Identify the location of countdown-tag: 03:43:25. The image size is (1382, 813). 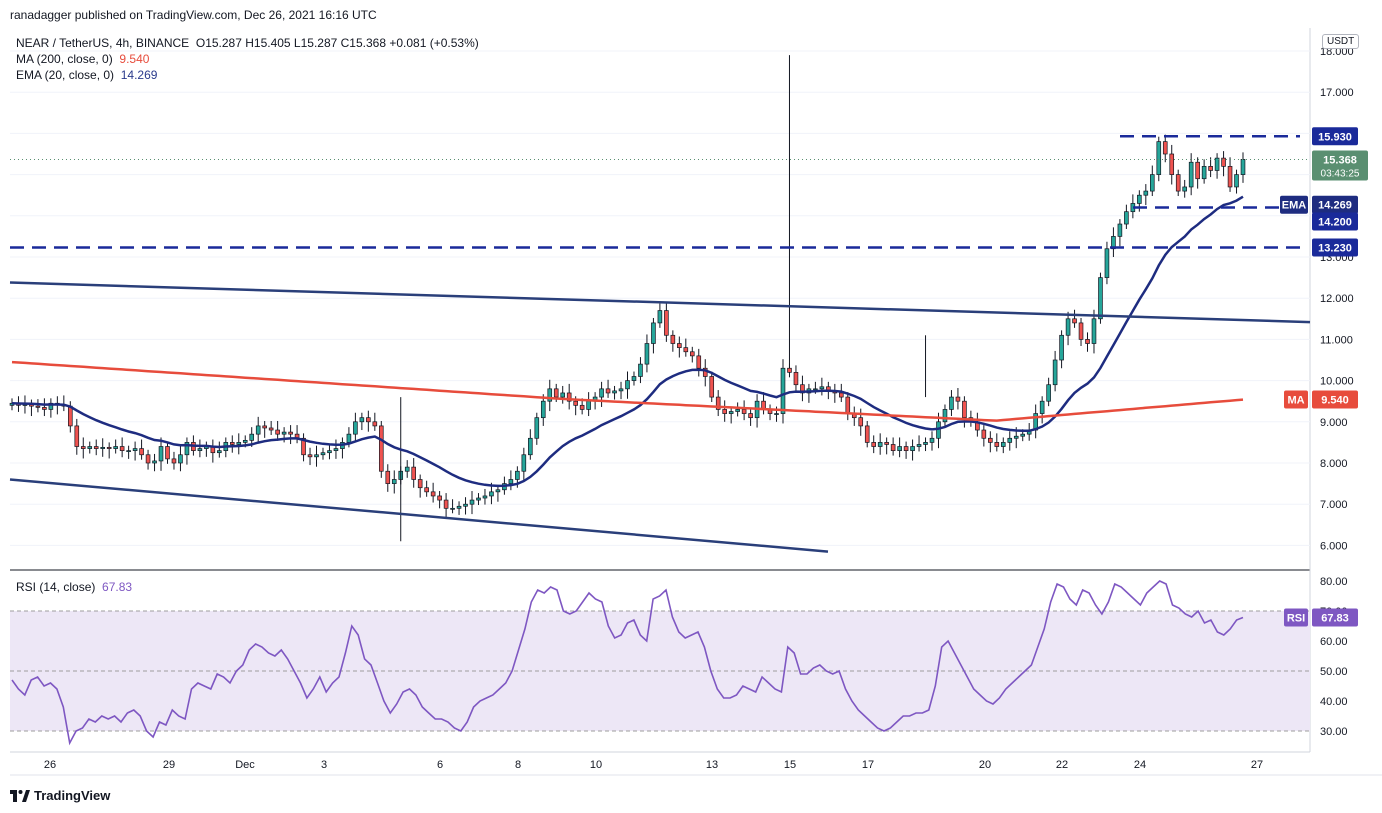
(1340, 173).